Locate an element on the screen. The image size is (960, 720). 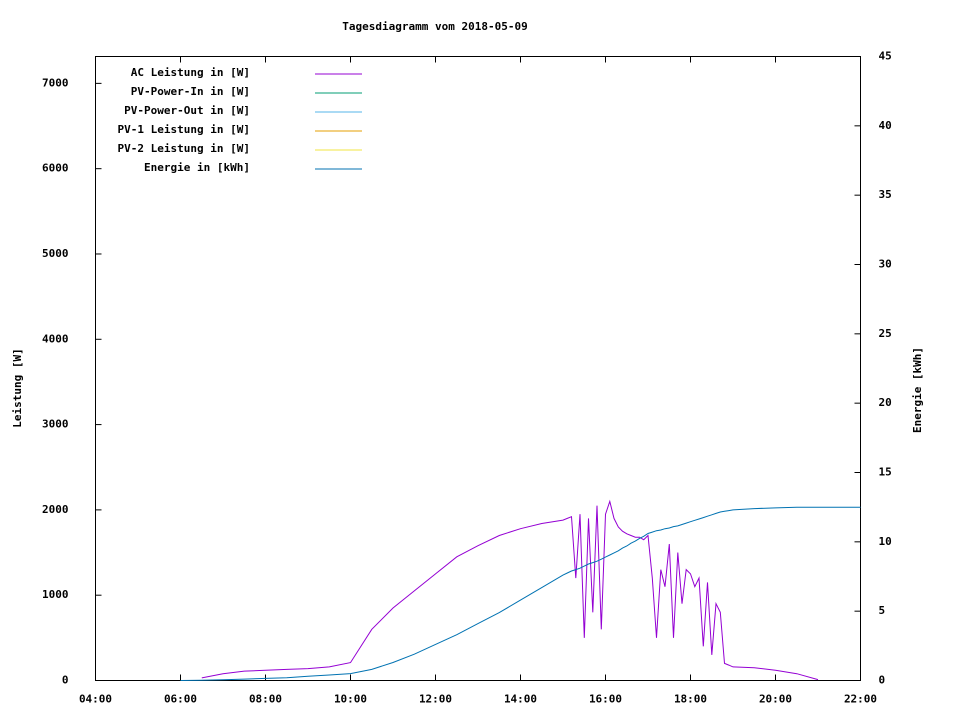
legend-label: PV-Power-Out in [W] is located at coordinates (187, 110).